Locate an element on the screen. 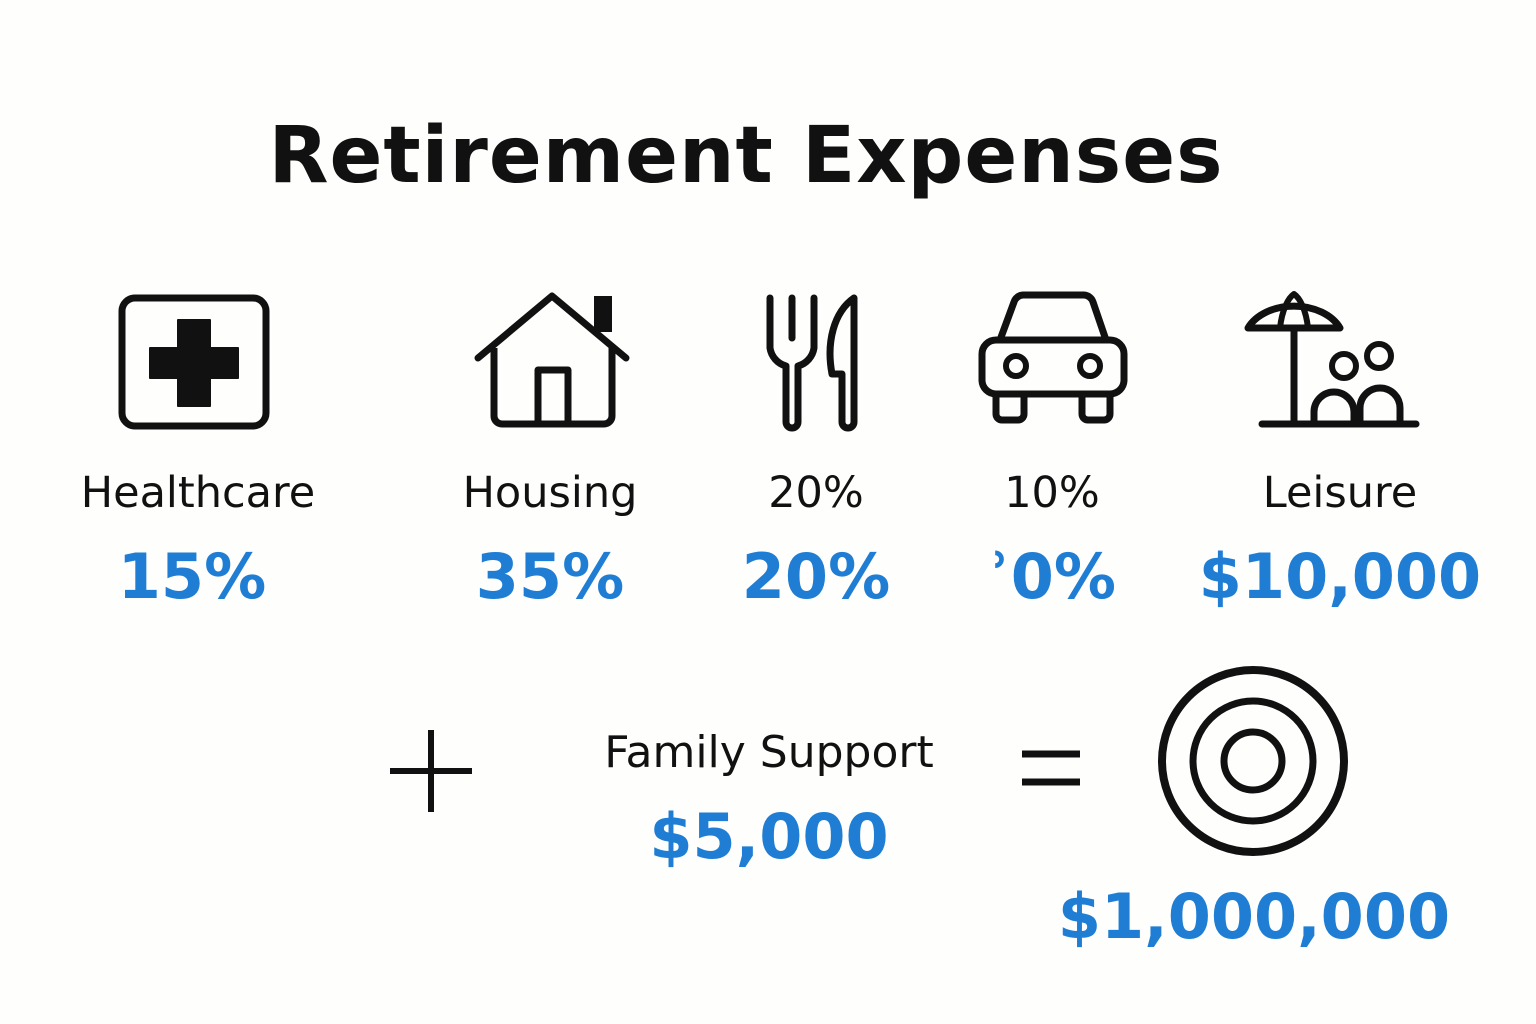  beach-umbrella-family-icon is located at coordinates (1332, 361).